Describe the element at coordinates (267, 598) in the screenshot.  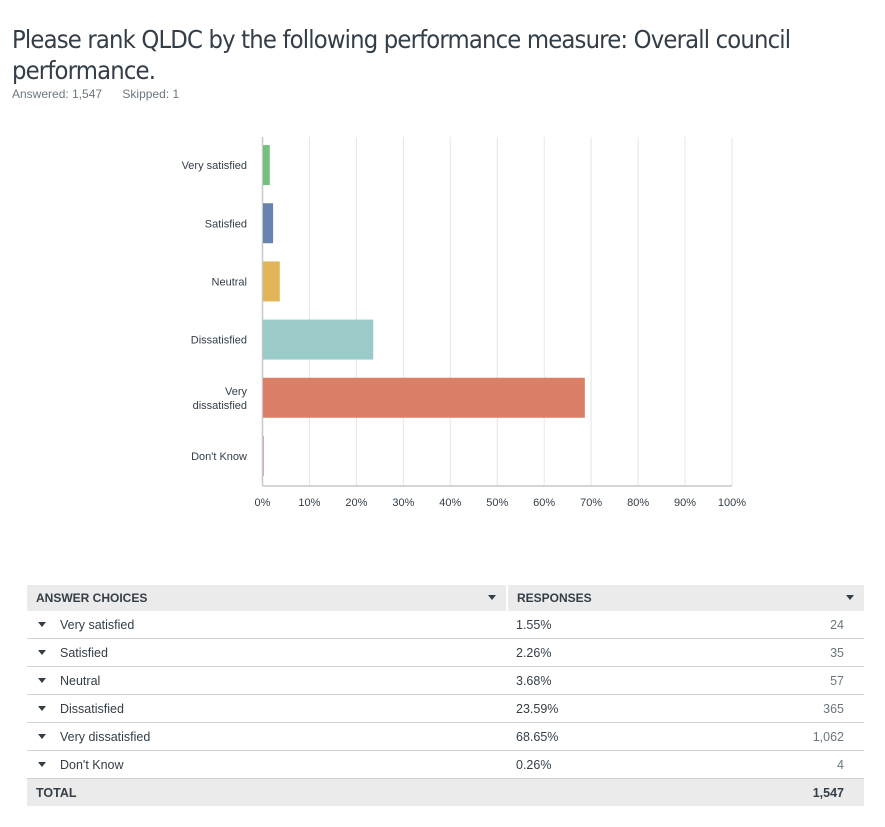
I see `answer-choices-header: ANSWER CHOICES` at that location.